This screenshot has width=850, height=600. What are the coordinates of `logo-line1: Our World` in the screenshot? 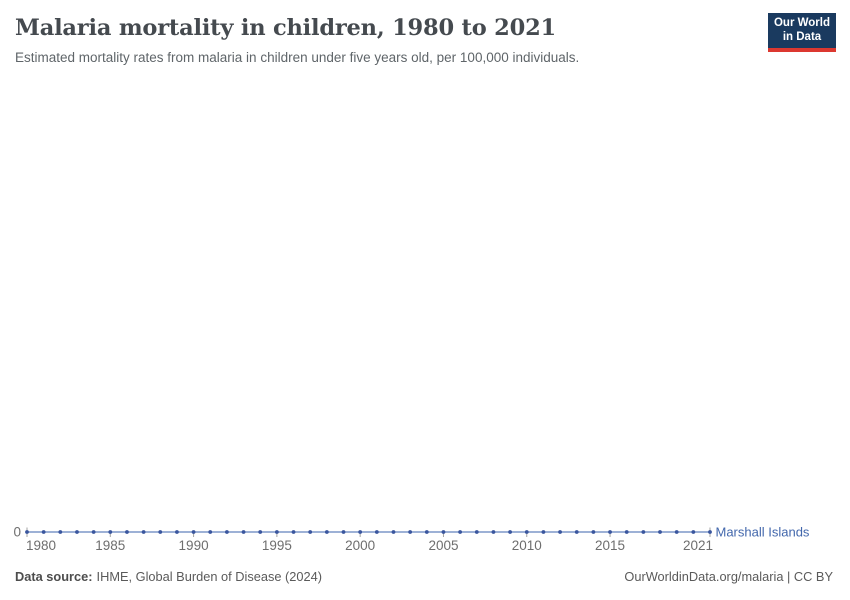 It's located at (801, 22).